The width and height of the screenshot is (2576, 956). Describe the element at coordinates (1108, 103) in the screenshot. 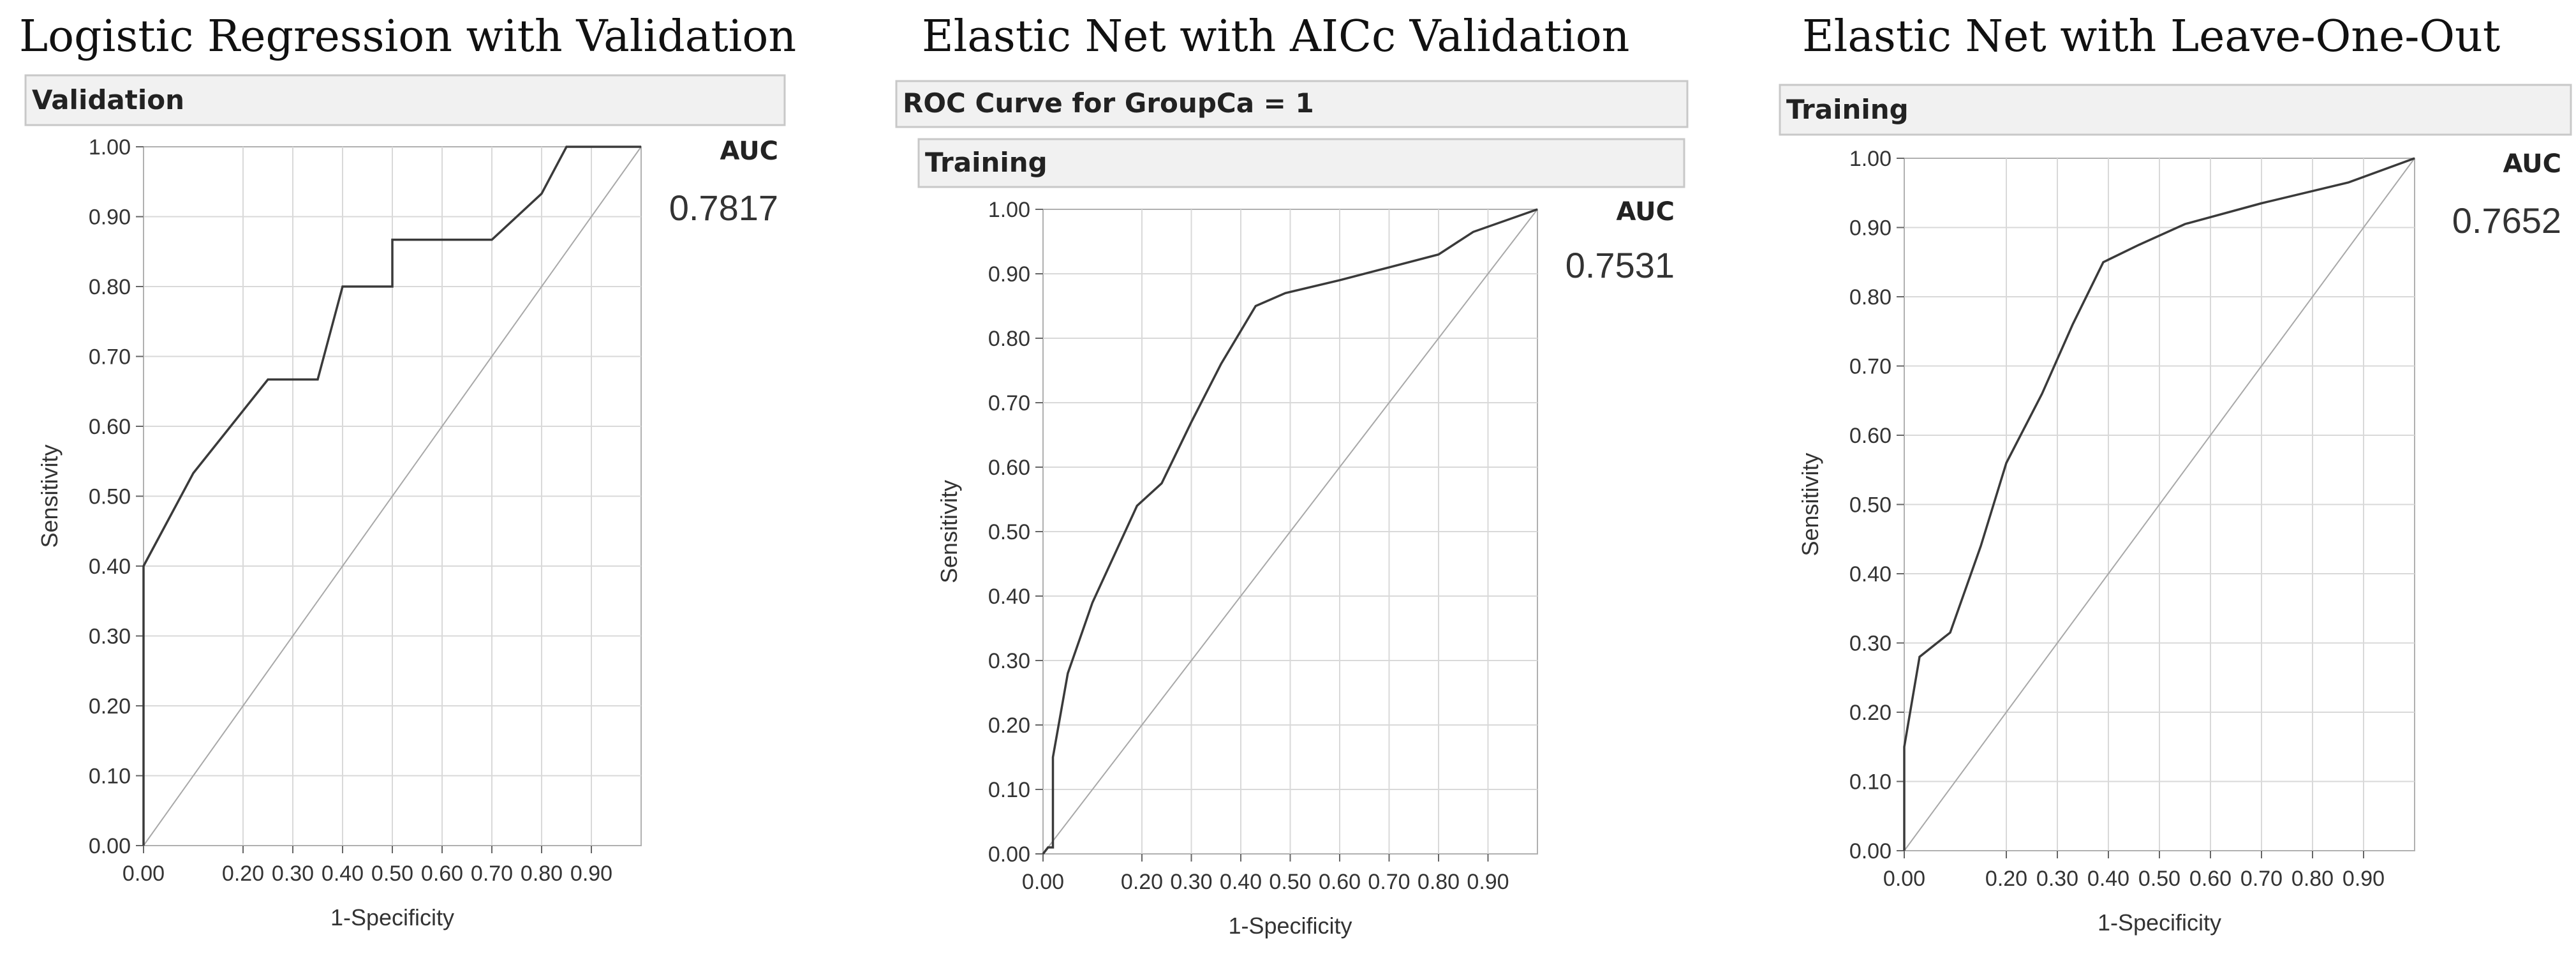

I see `section-header-label: ROC Curve for GroupCa = 1` at that location.